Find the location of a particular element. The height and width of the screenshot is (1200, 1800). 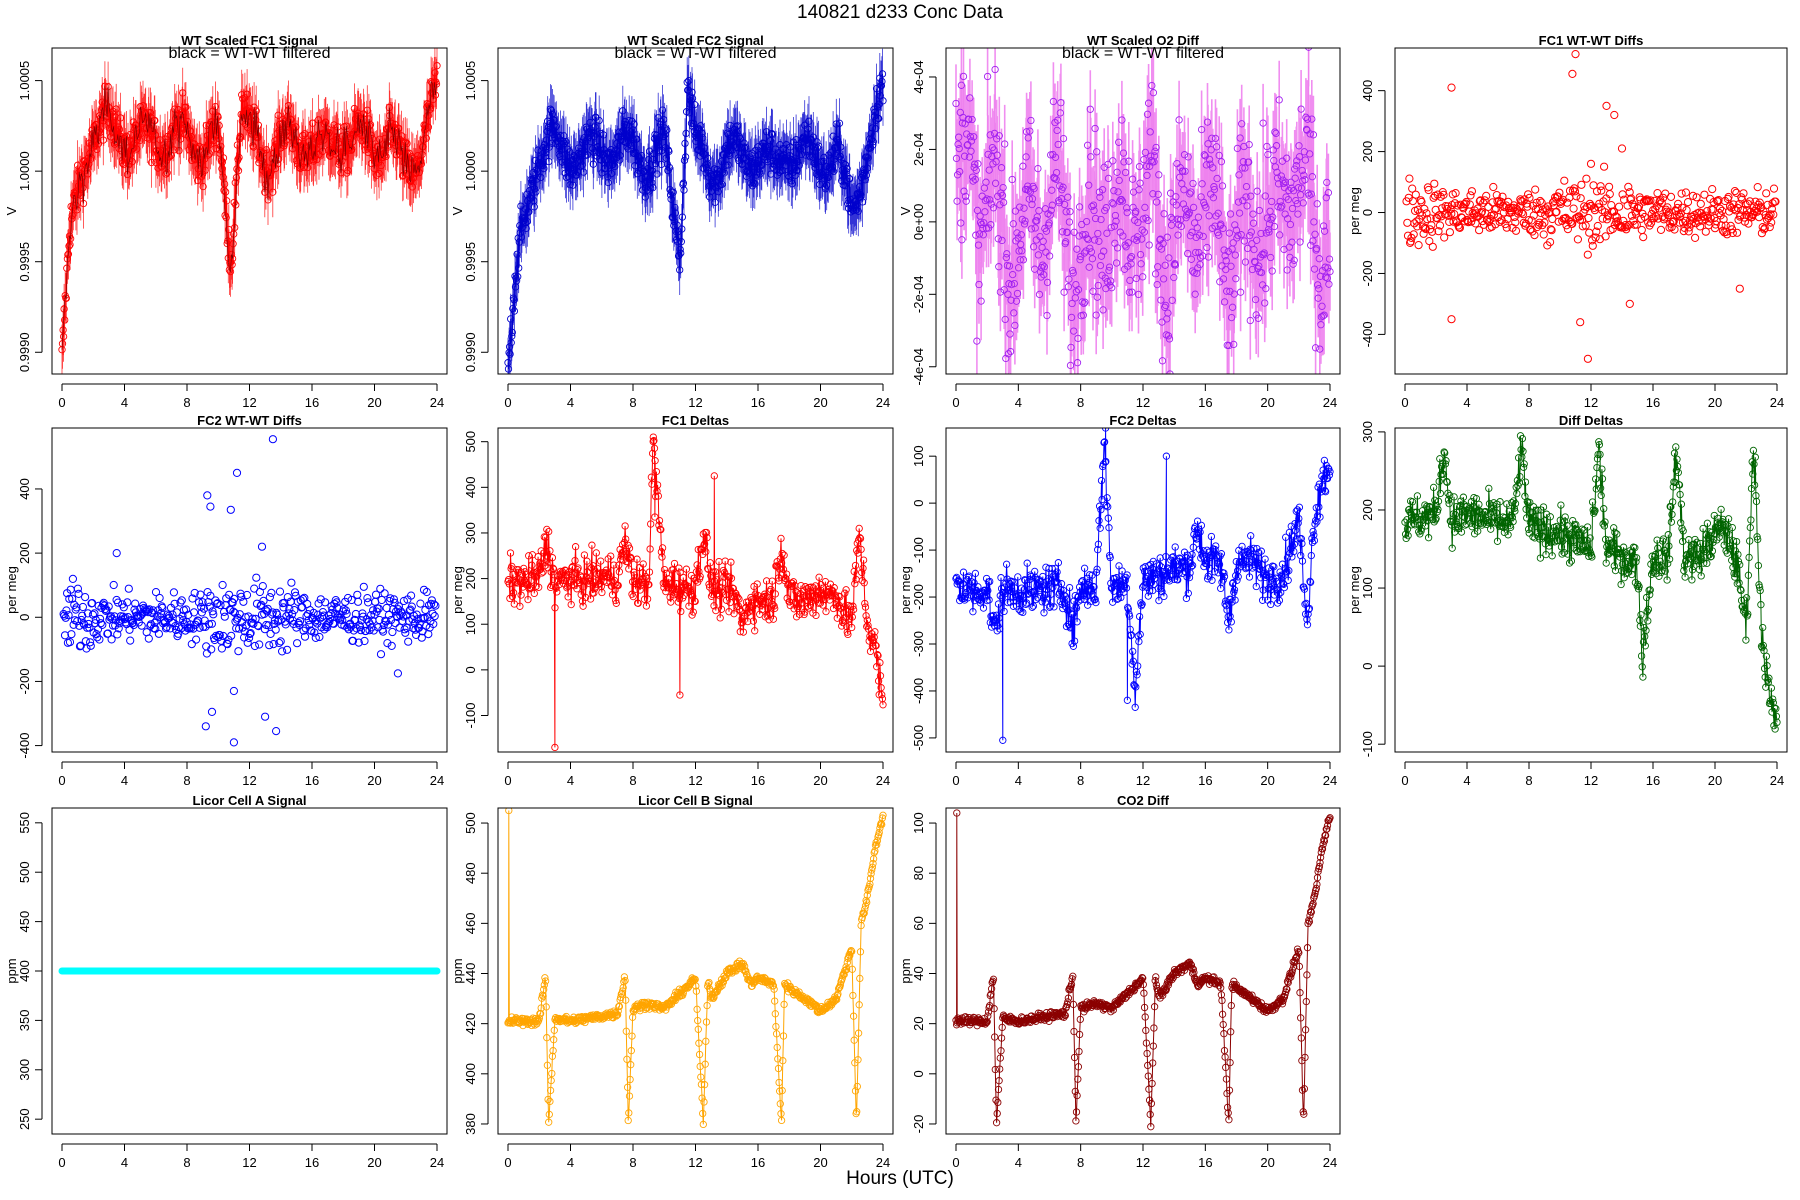

panel-title: WT Scaled FC2 Signal is located at coordinates (695, 40).